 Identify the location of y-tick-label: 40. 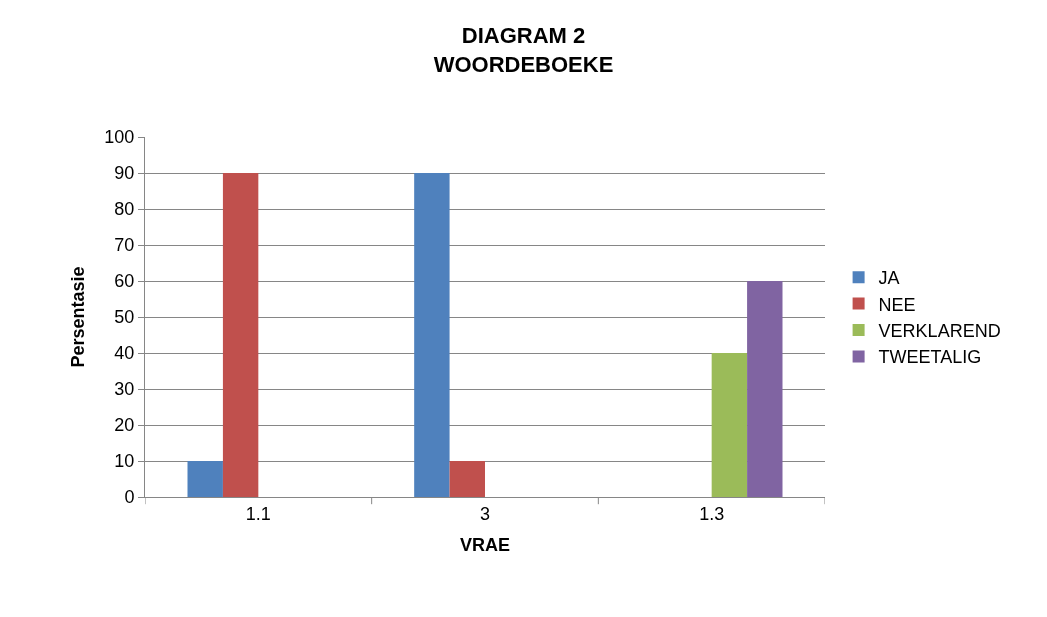
(124, 353).